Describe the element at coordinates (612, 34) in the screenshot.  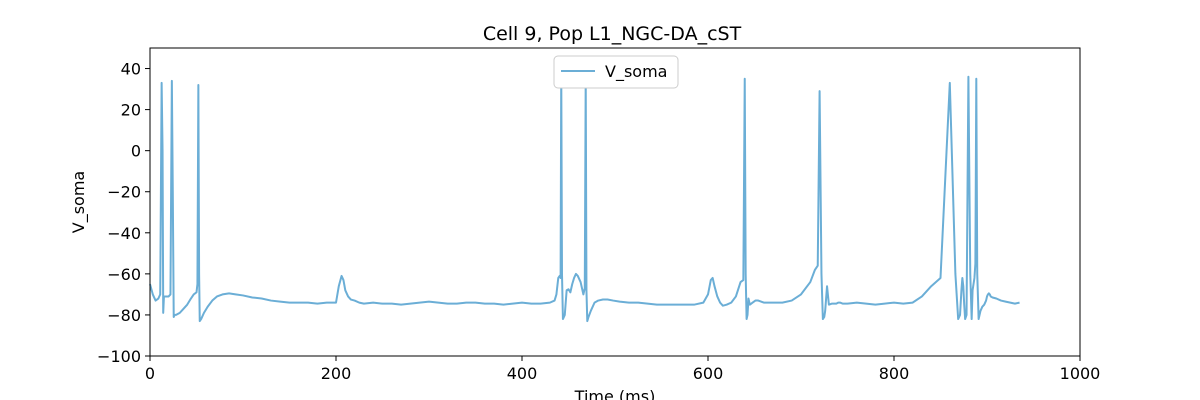
I see `chart-title: Cell 9, Pop L1_NGC-DA_cST` at that location.